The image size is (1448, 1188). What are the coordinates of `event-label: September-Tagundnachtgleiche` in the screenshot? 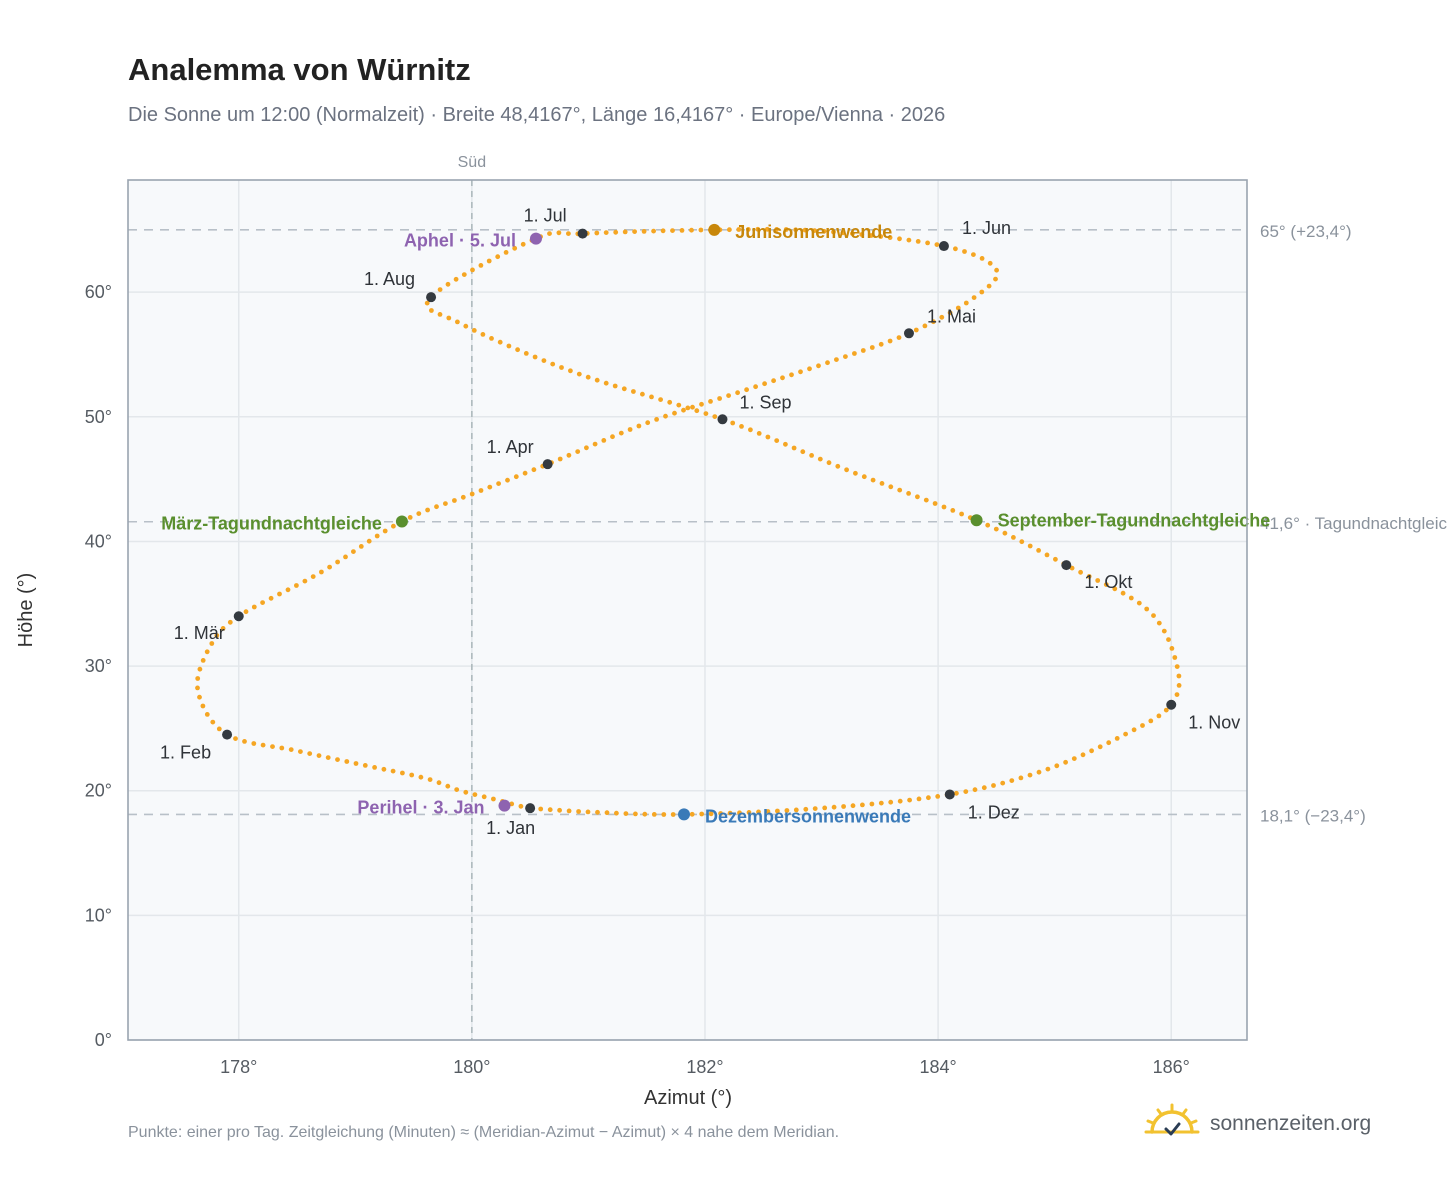 It's located at (1134, 520).